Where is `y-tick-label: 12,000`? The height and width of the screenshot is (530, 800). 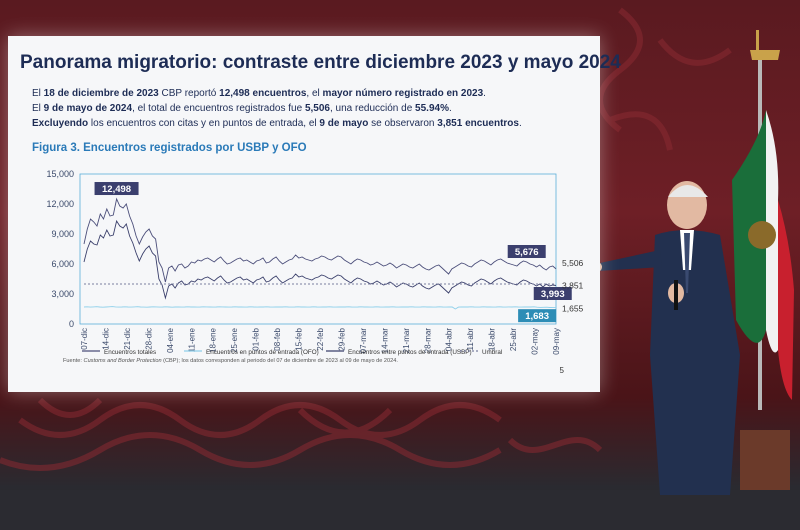 y-tick-label: 12,000 is located at coordinates (60, 204).